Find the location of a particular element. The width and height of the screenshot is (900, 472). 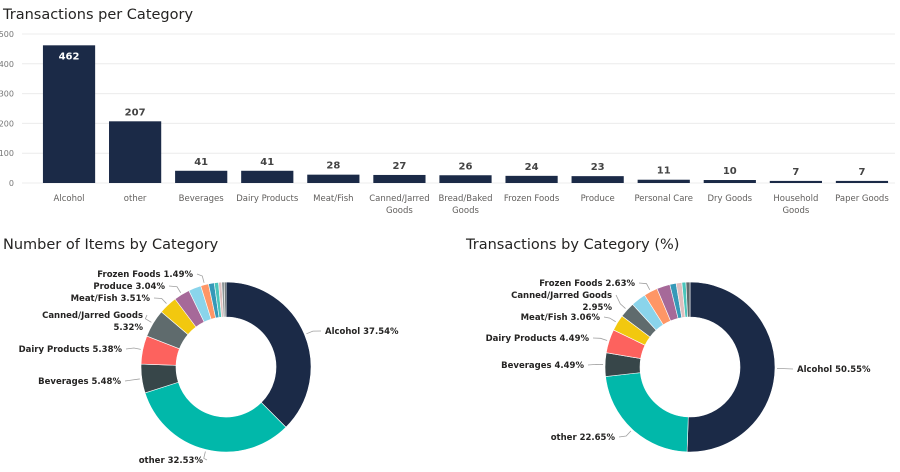

slice-data-label: Meat/Fish 3.06% is located at coordinates (561, 318).